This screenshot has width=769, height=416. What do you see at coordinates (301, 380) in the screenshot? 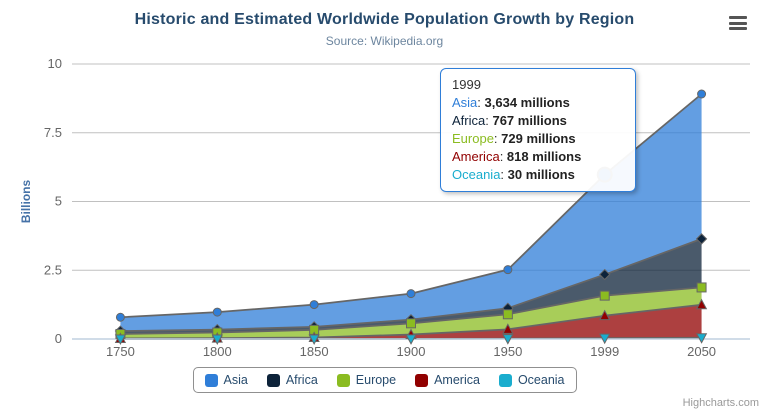
I see `legend-label: Africa` at bounding box center [301, 380].